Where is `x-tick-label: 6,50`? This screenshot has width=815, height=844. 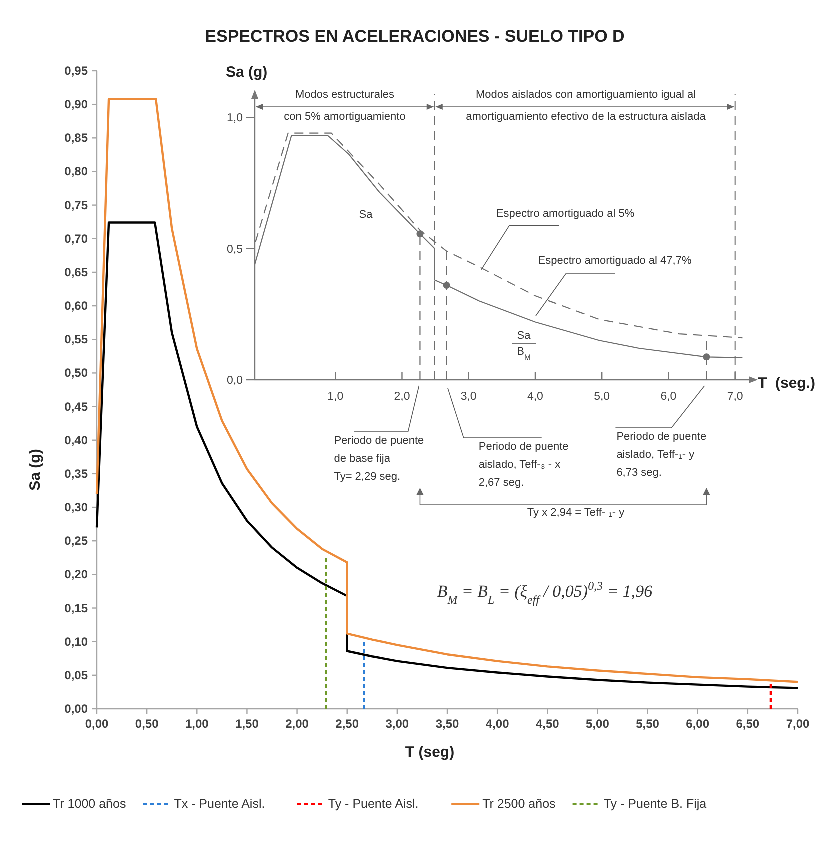 x-tick-label: 6,50 is located at coordinates (748, 724).